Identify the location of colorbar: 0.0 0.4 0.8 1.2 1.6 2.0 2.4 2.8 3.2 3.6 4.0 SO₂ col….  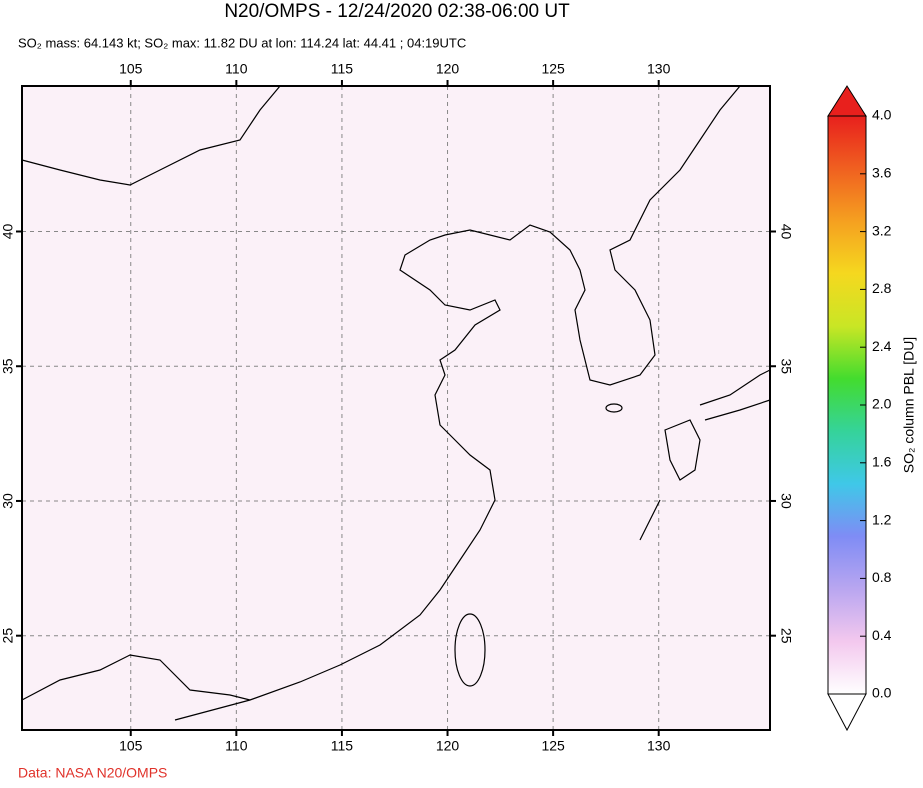
(872, 408).